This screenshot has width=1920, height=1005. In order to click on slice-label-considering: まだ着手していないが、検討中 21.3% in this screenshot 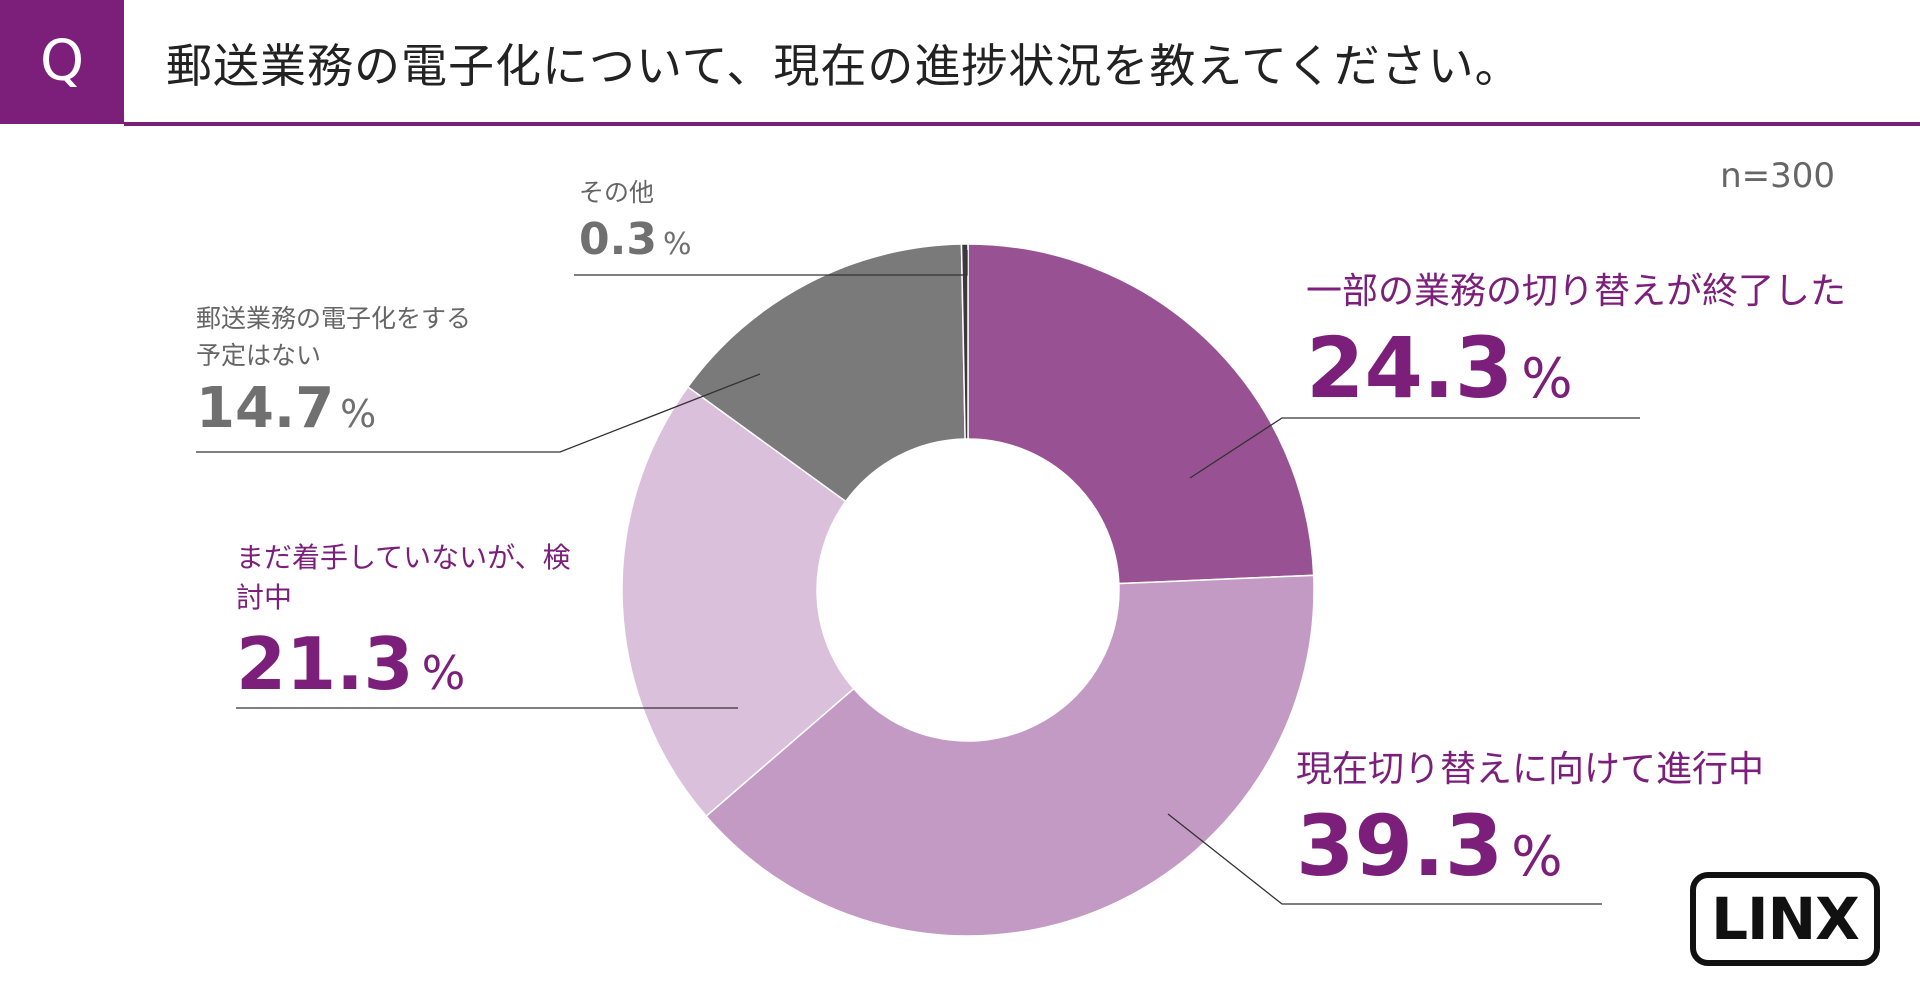, I will do `click(416, 626)`.